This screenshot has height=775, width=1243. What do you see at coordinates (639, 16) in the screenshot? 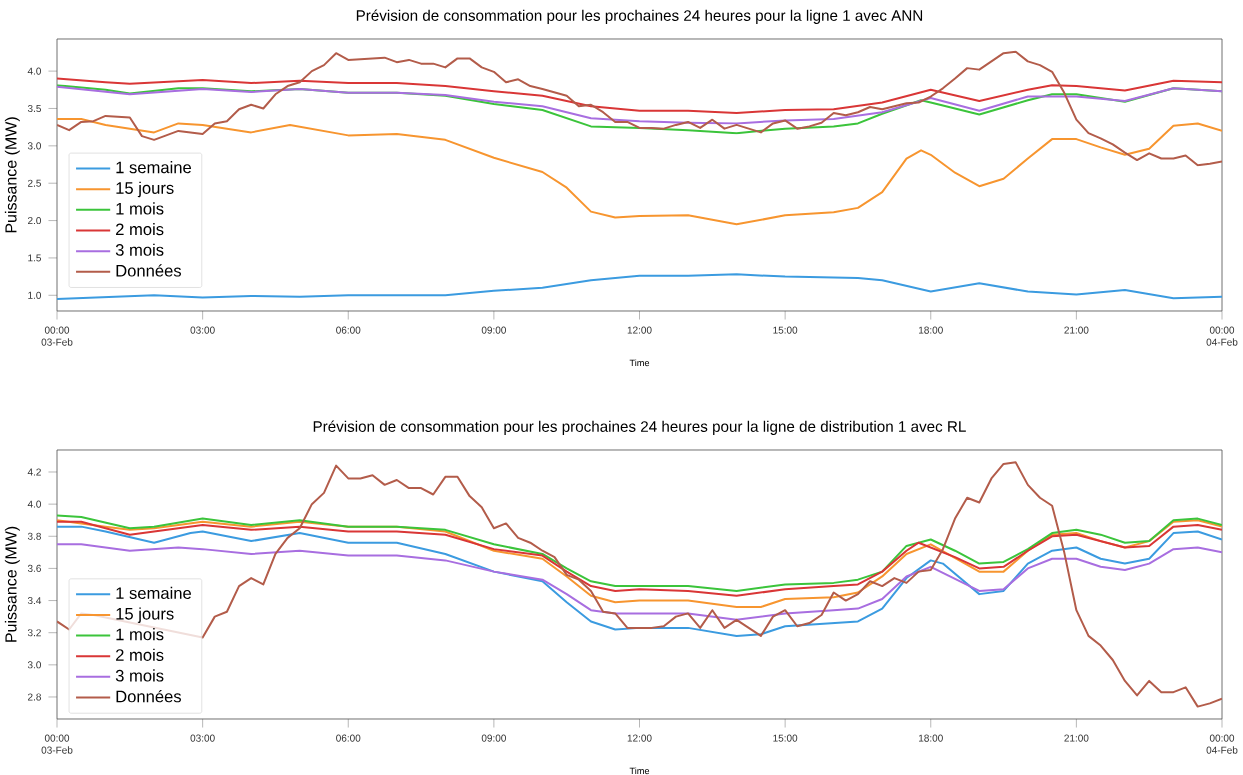
I see `chart-title: Prévision de consommation pour les prochaines 24 heures pour la ligne 1 avec ANN` at bounding box center [639, 16].